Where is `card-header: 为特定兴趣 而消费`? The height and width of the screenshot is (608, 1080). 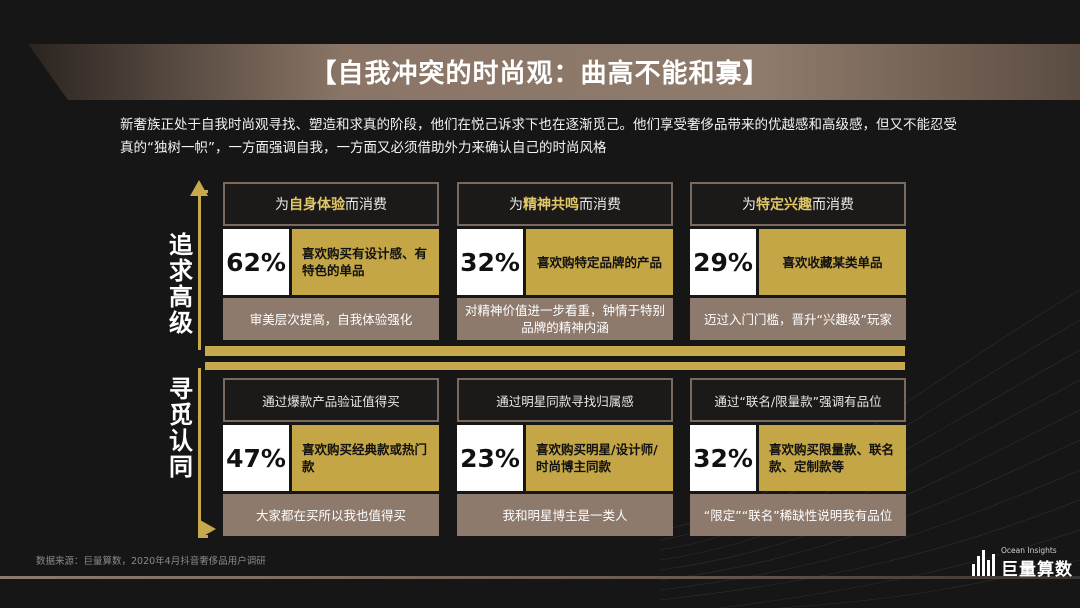 card-header: 为特定兴趣 而消费 is located at coordinates (798, 204).